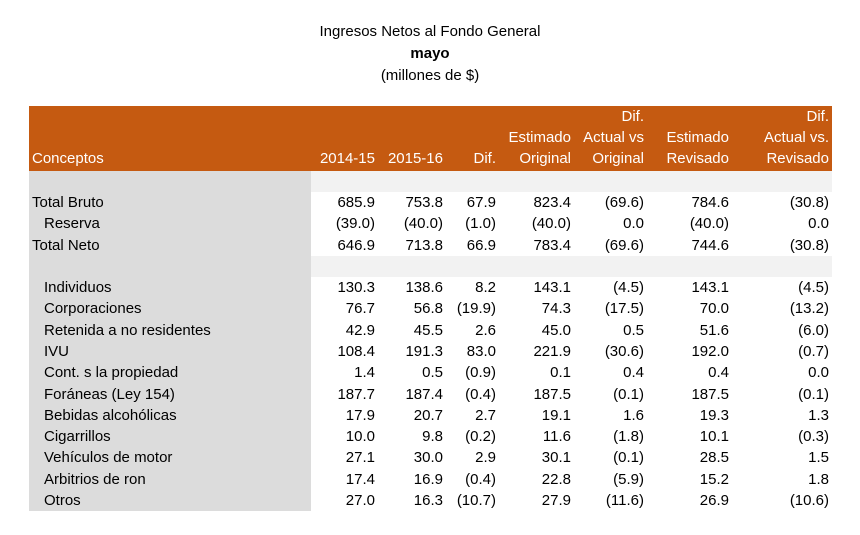  I want to click on cell-dif: (0.4), so click(480, 479).